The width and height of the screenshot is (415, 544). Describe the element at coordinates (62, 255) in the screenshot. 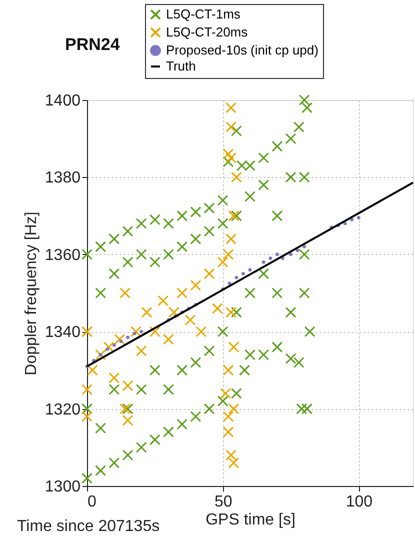

I see `y-tick-label: 1360` at that location.